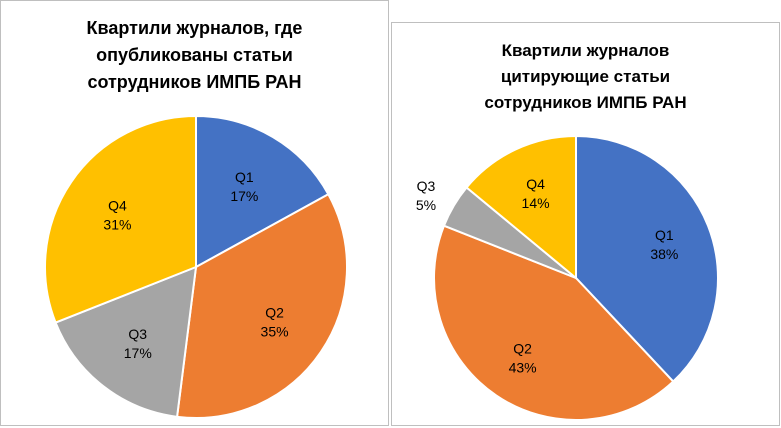 The width and height of the screenshot is (781, 428). What do you see at coordinates (275, 331) in the screenshot?
I see `slice-value-label: 35%` at bounding box center [275, 331].